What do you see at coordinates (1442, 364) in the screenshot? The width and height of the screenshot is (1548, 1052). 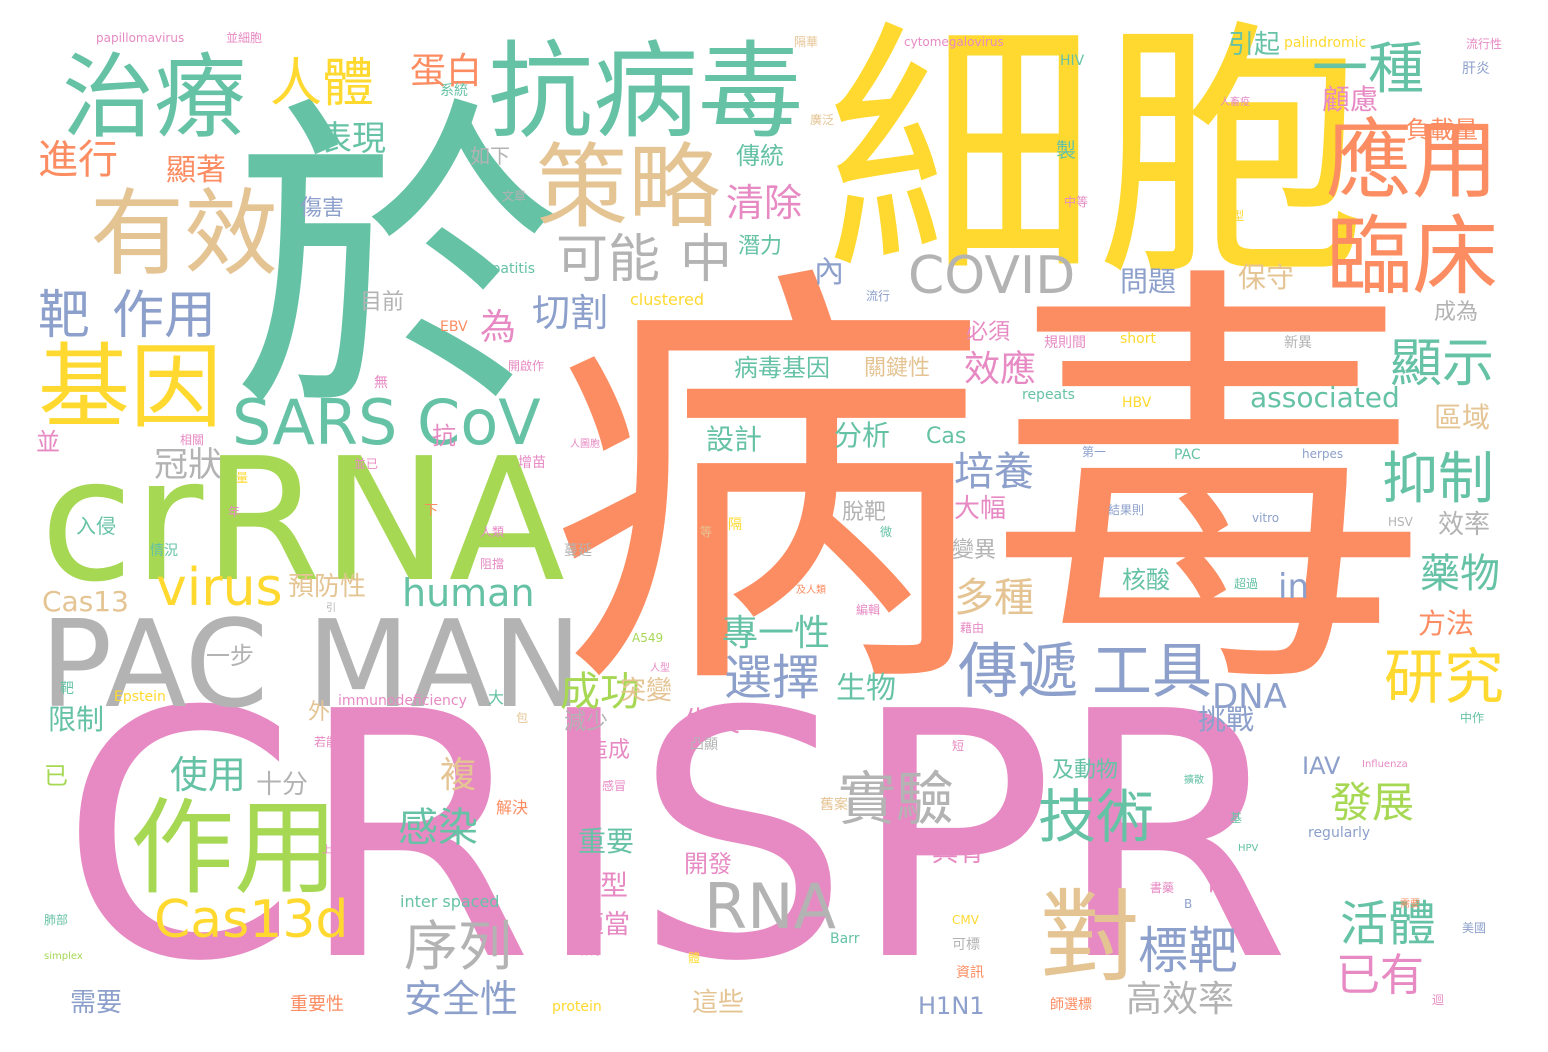 I see `word-32: 顯示` at bounding box center [1442, 364].